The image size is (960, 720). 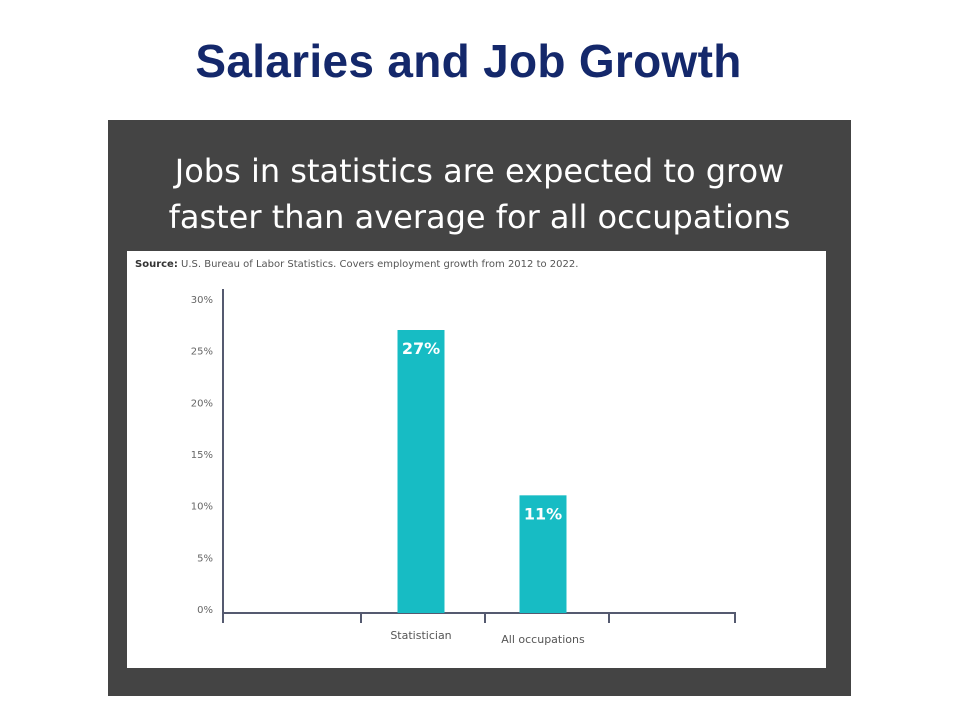 I want to click on y-tick-label: 15%, so click(x=202, y=455).